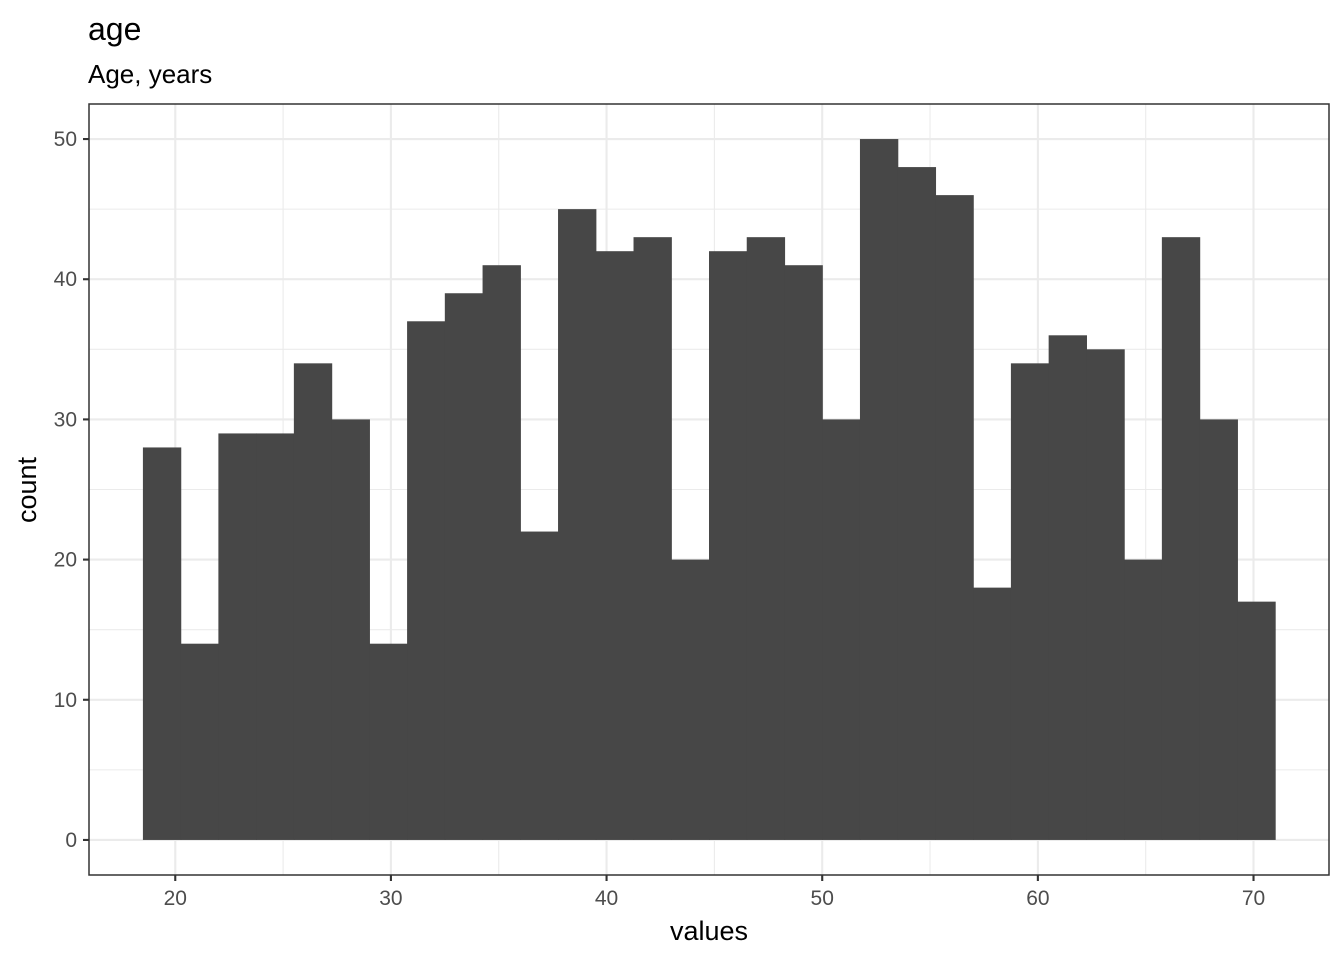 This screenshot has height=960, width=1344. What do you see at coordinates (65, 700) in the screenshot?
I see `y-tick-label: 10` at bounding box center [65, 700].